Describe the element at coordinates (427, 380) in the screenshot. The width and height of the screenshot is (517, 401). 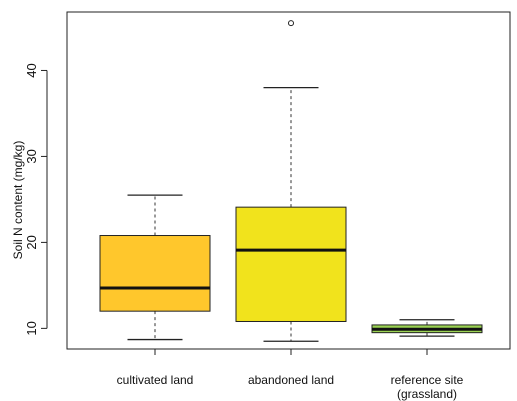
I see `category-label: reference site` at that location.